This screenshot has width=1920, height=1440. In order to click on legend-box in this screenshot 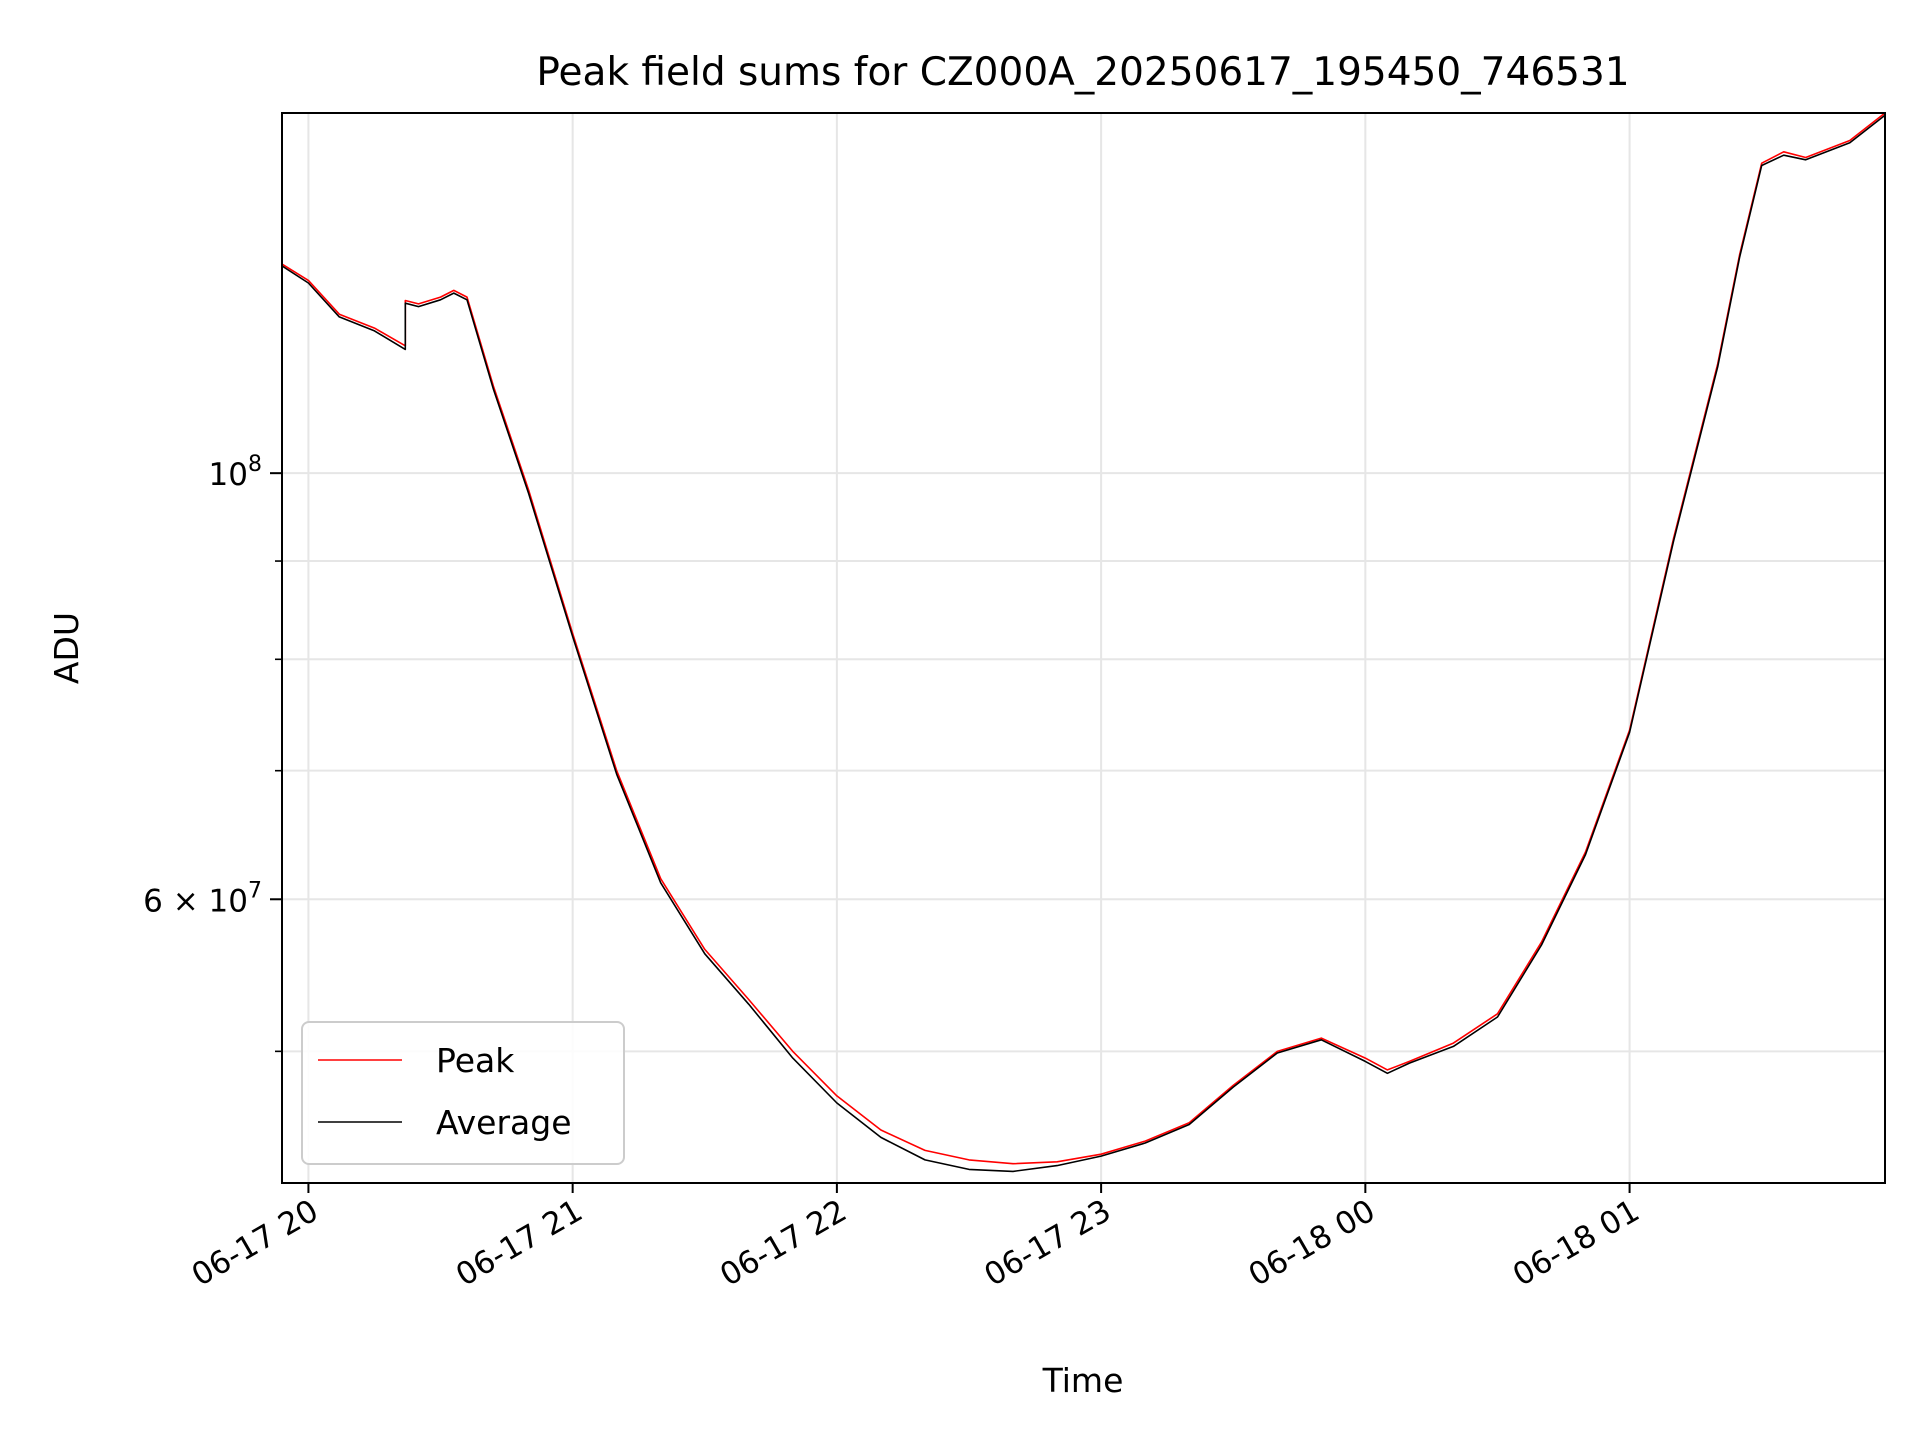, I will do `click(463, 1093)`.